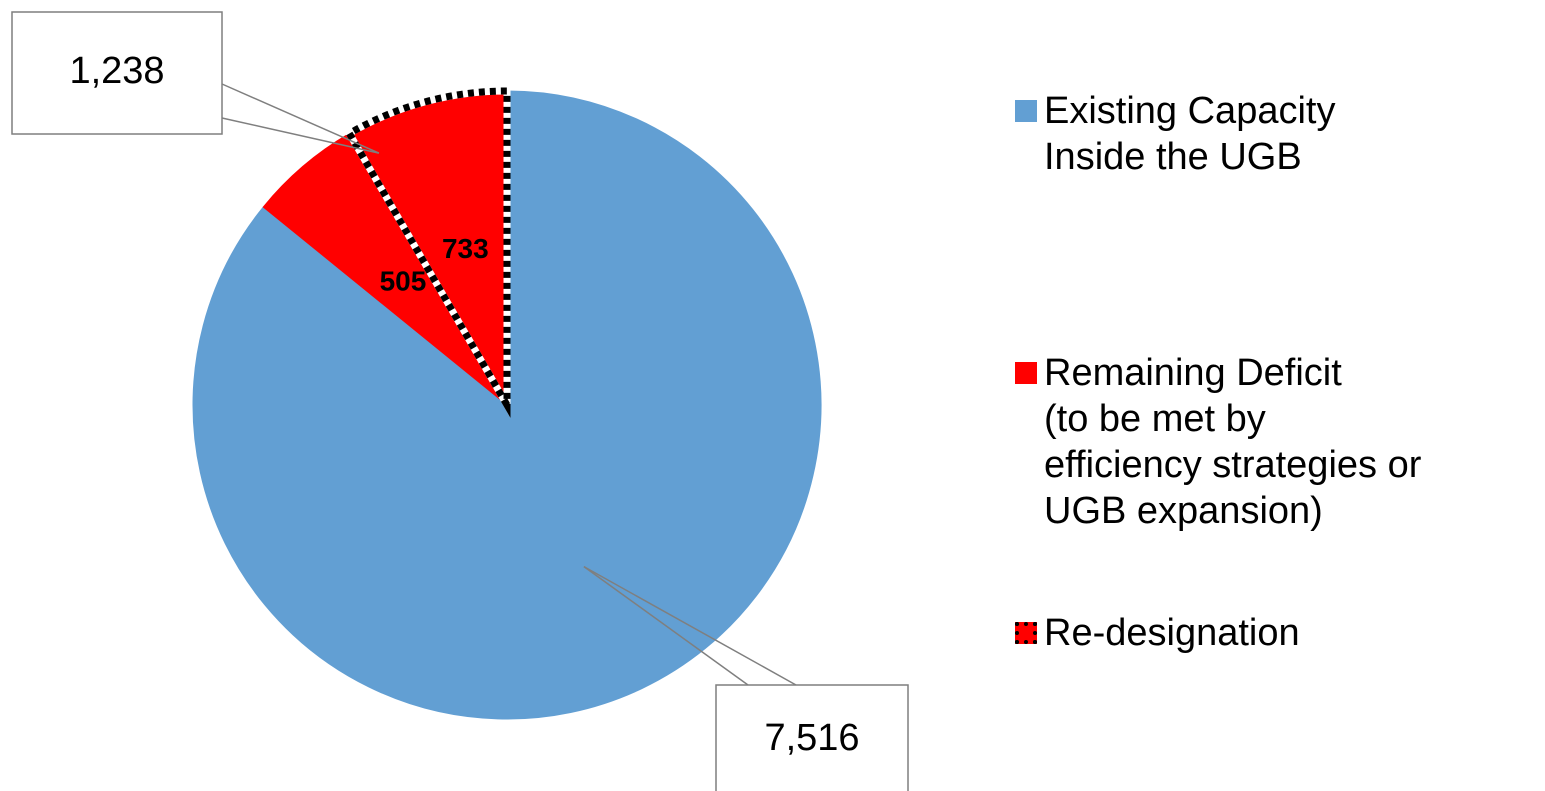 Image resolution: width=1545 pixels, height=791 pixels. I want to click on callout-existing-capacity-inside-the-ugb-box, so click(812, 737).